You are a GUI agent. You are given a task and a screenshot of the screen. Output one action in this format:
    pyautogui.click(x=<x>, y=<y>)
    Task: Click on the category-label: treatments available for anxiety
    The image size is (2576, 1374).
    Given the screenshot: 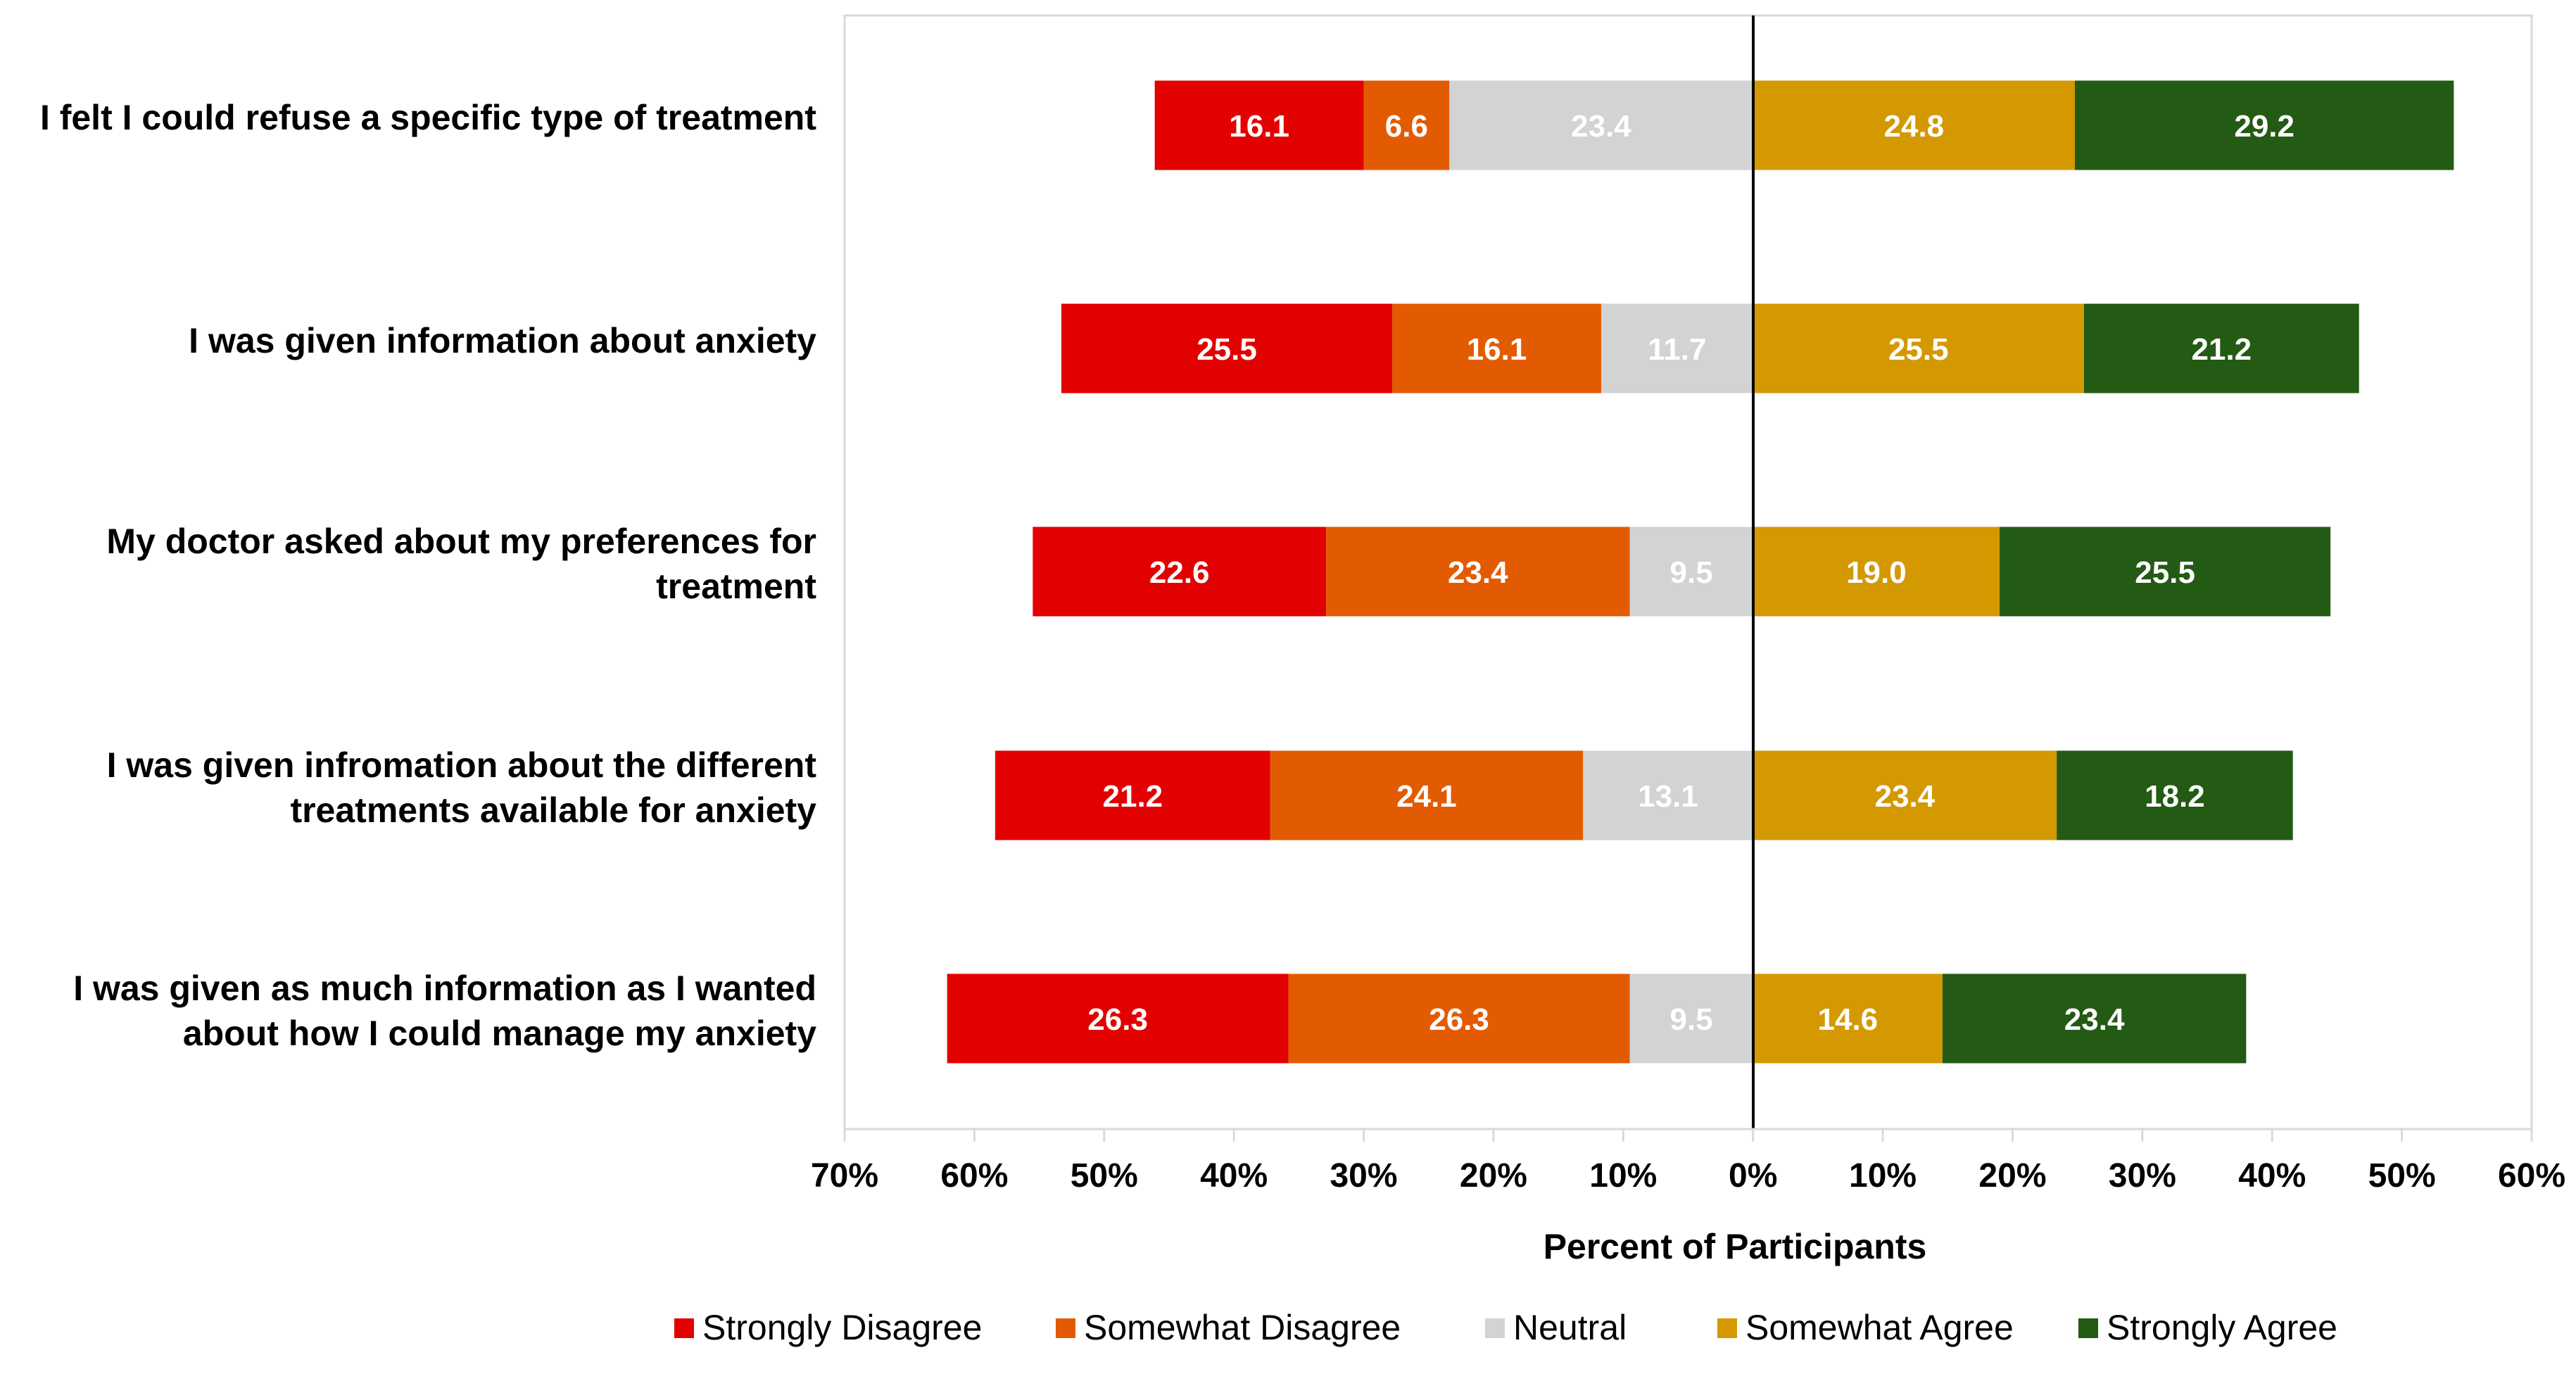 What is the action you would take?
    pyautogui.click(x=553, y=810)
    